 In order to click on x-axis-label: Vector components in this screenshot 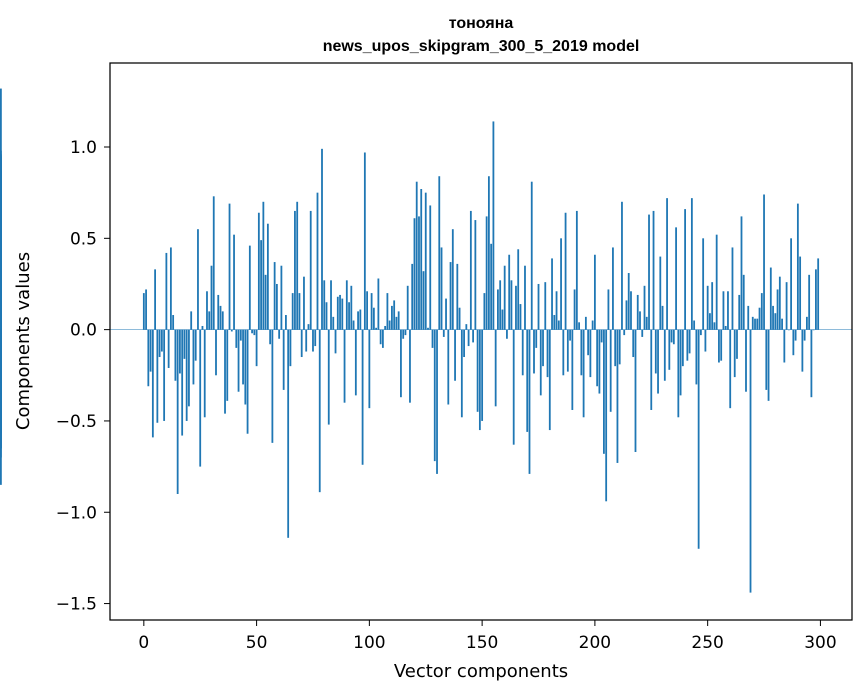, I will do `click(481, 671)`.